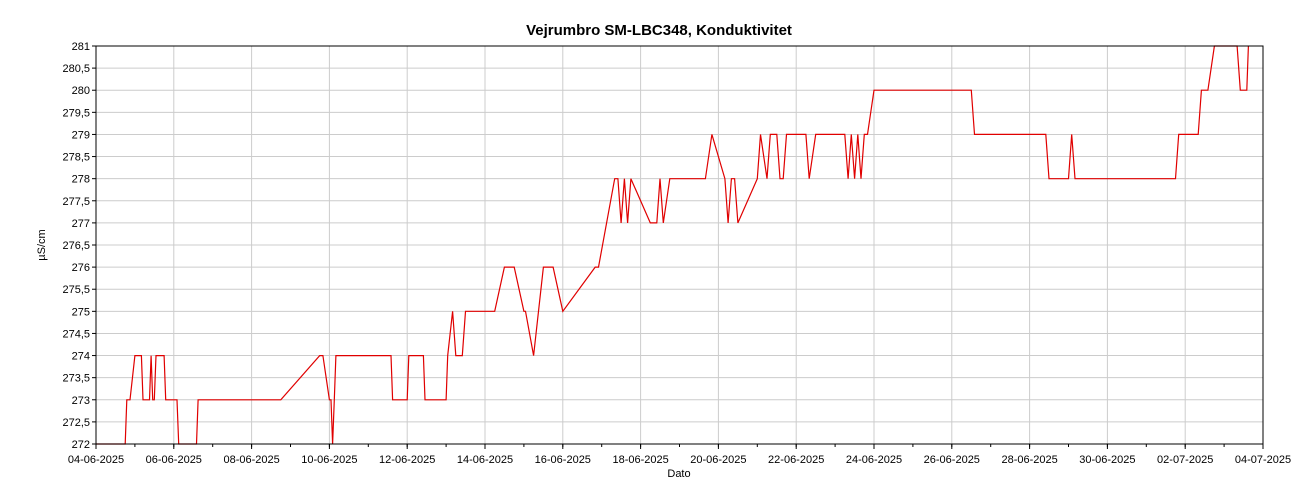 The width and height of the screenshot is (1300, 500). Describe the element at coordinates (251, 460) in the screenshot. I see `x-tick-label: 08-06-2025` at that location.